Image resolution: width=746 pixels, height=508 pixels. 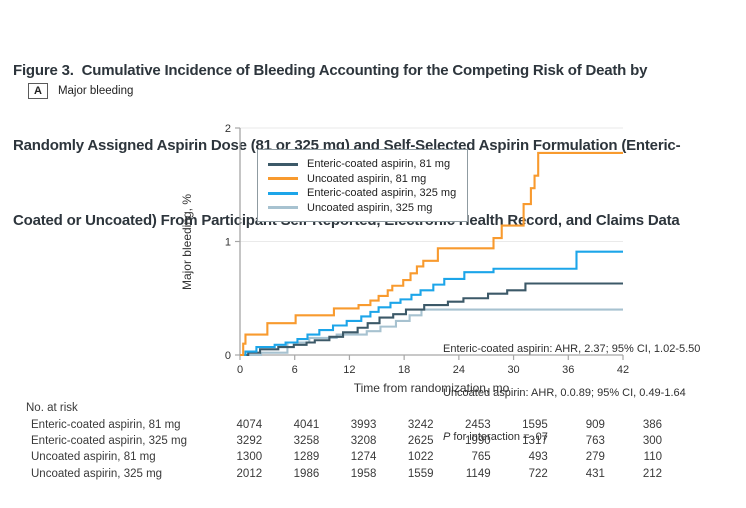 I want to click on legend-item: Enteric-coated aspirin, 81 mg, so click(x=362, y=164).